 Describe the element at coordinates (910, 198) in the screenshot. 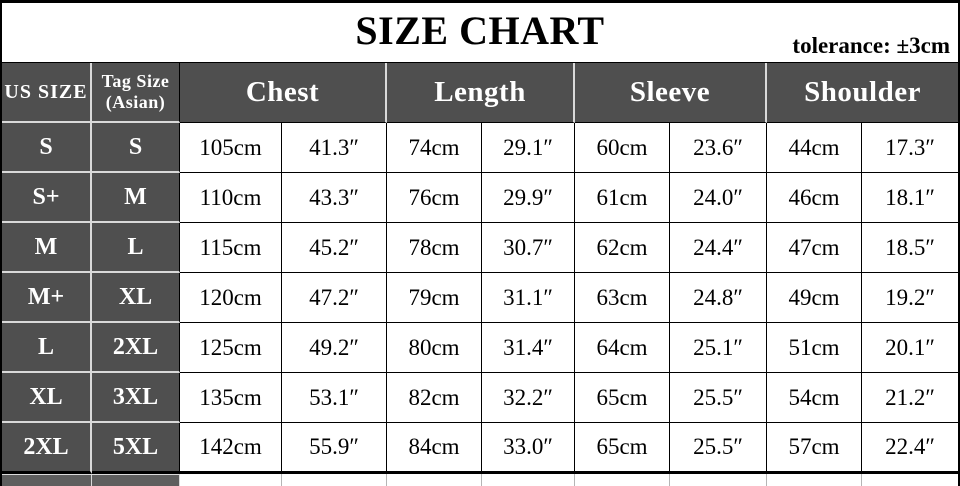

I see `shoulder-in-cell: 18.1″` at that location.